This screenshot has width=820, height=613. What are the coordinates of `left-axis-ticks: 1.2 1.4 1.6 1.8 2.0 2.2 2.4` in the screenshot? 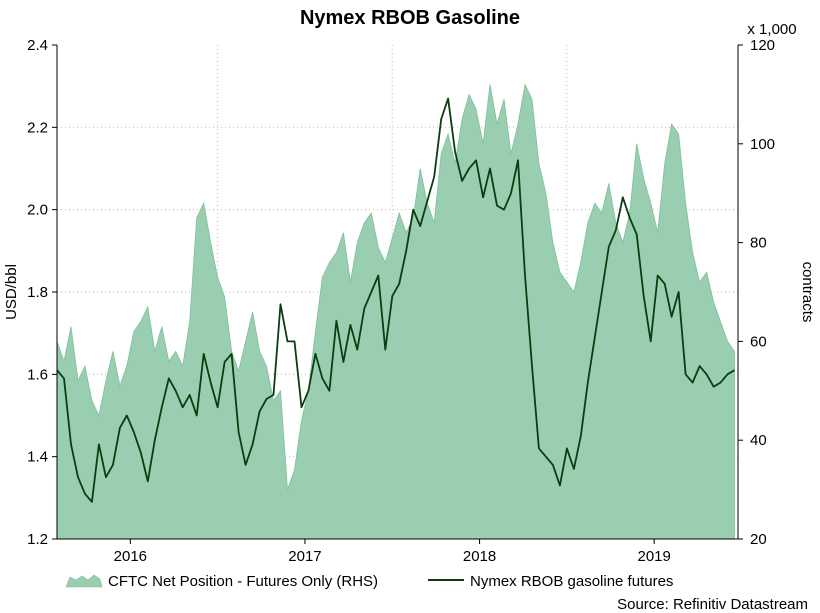 It's located at (42, 292).